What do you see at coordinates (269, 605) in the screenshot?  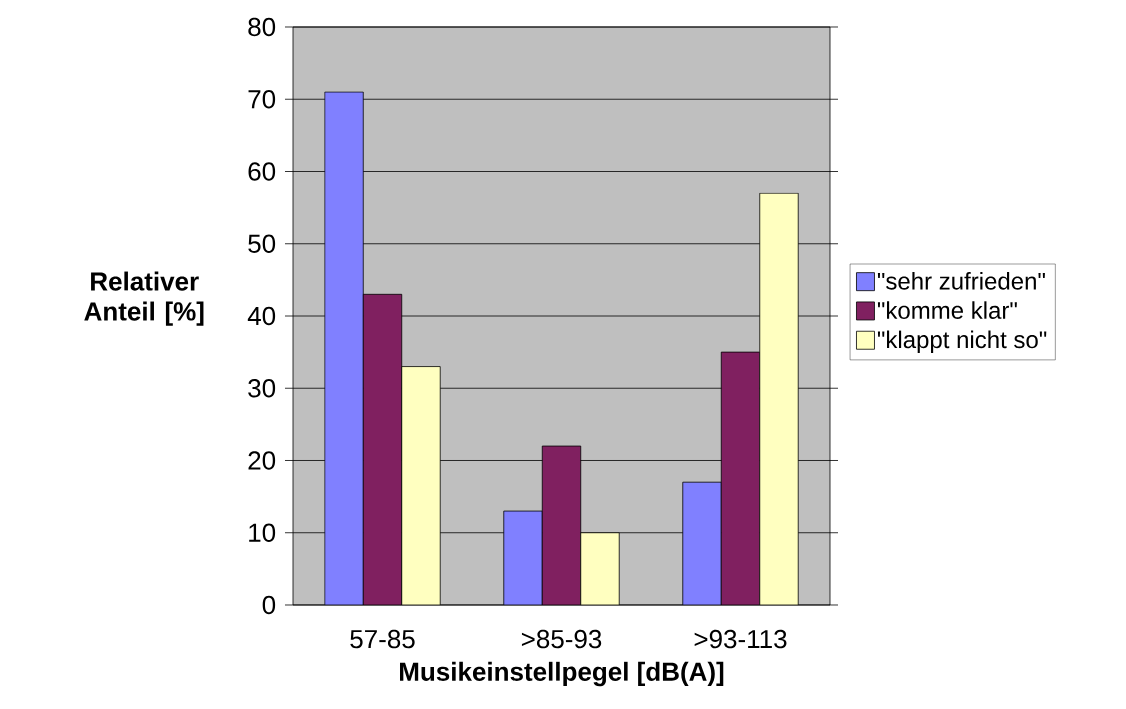 I see `y-tick-label: 0` at bounding box center [269, 605].